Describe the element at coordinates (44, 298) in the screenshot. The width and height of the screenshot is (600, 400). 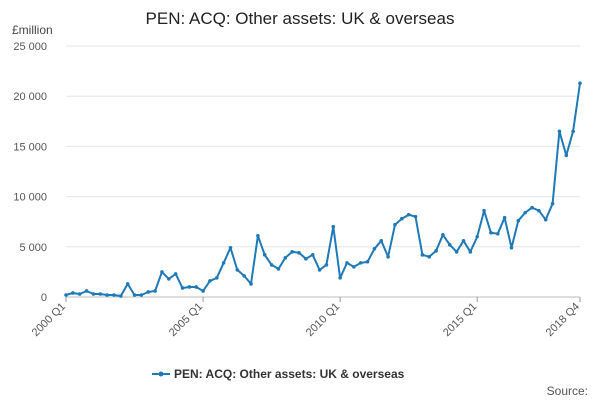
I see `y-tick-label: 0` at that location.